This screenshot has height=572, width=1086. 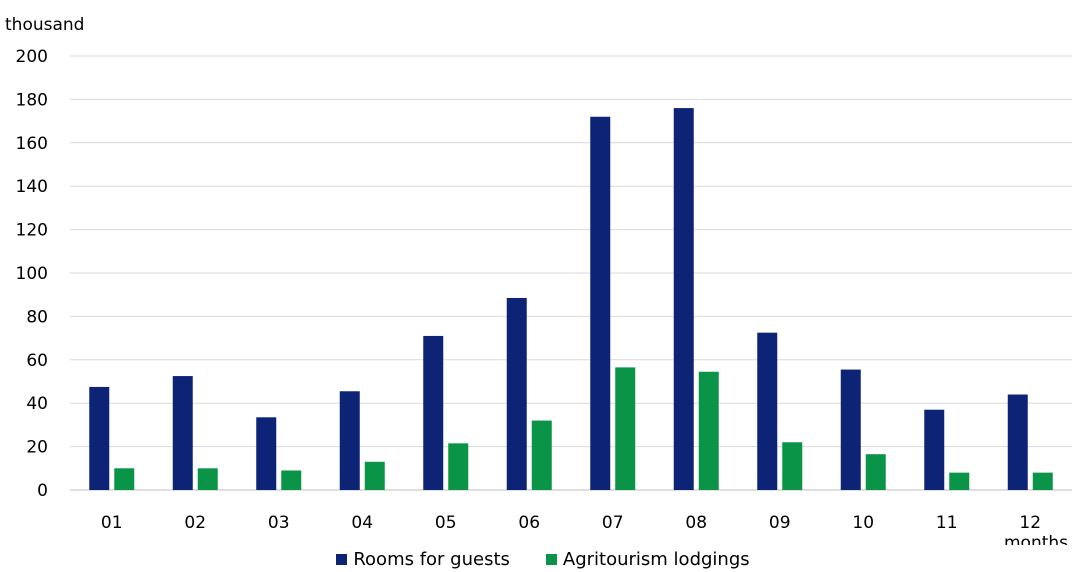 I want to click on x-tick-label: 07, so click(x=613, y=523).